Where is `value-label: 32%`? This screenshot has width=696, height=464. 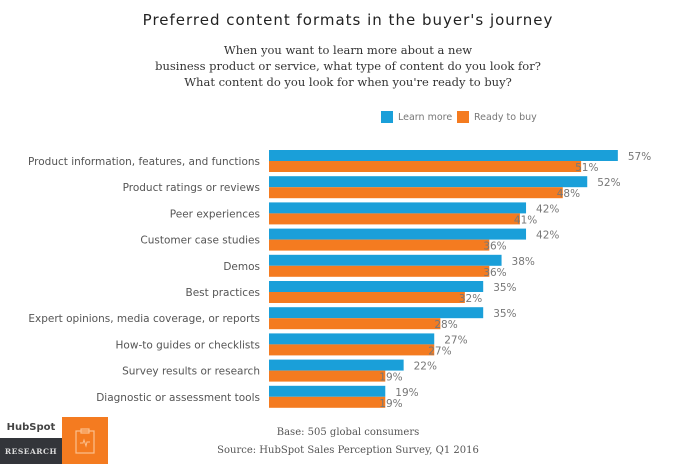
value-label: 32% is located at coordinates (470, 299).